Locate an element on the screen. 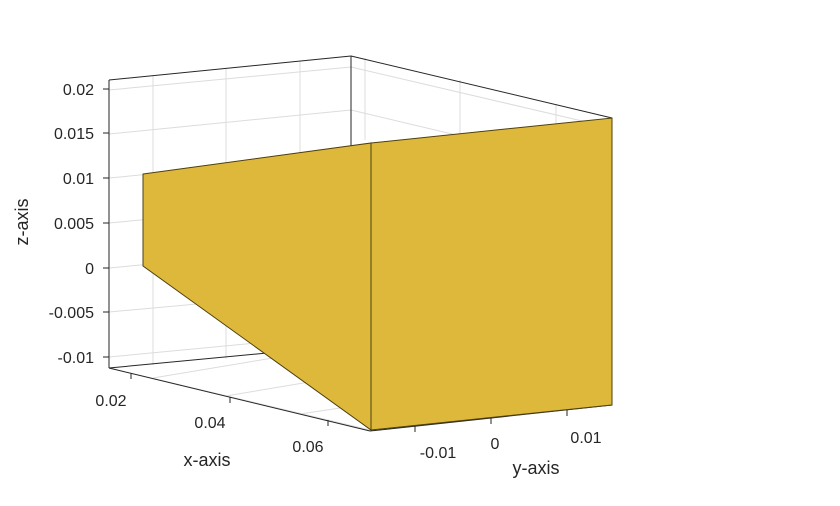 The height and width of the screenshot is (506, 840). y-axis-label: y-axis is located at coordinates (535, 468).